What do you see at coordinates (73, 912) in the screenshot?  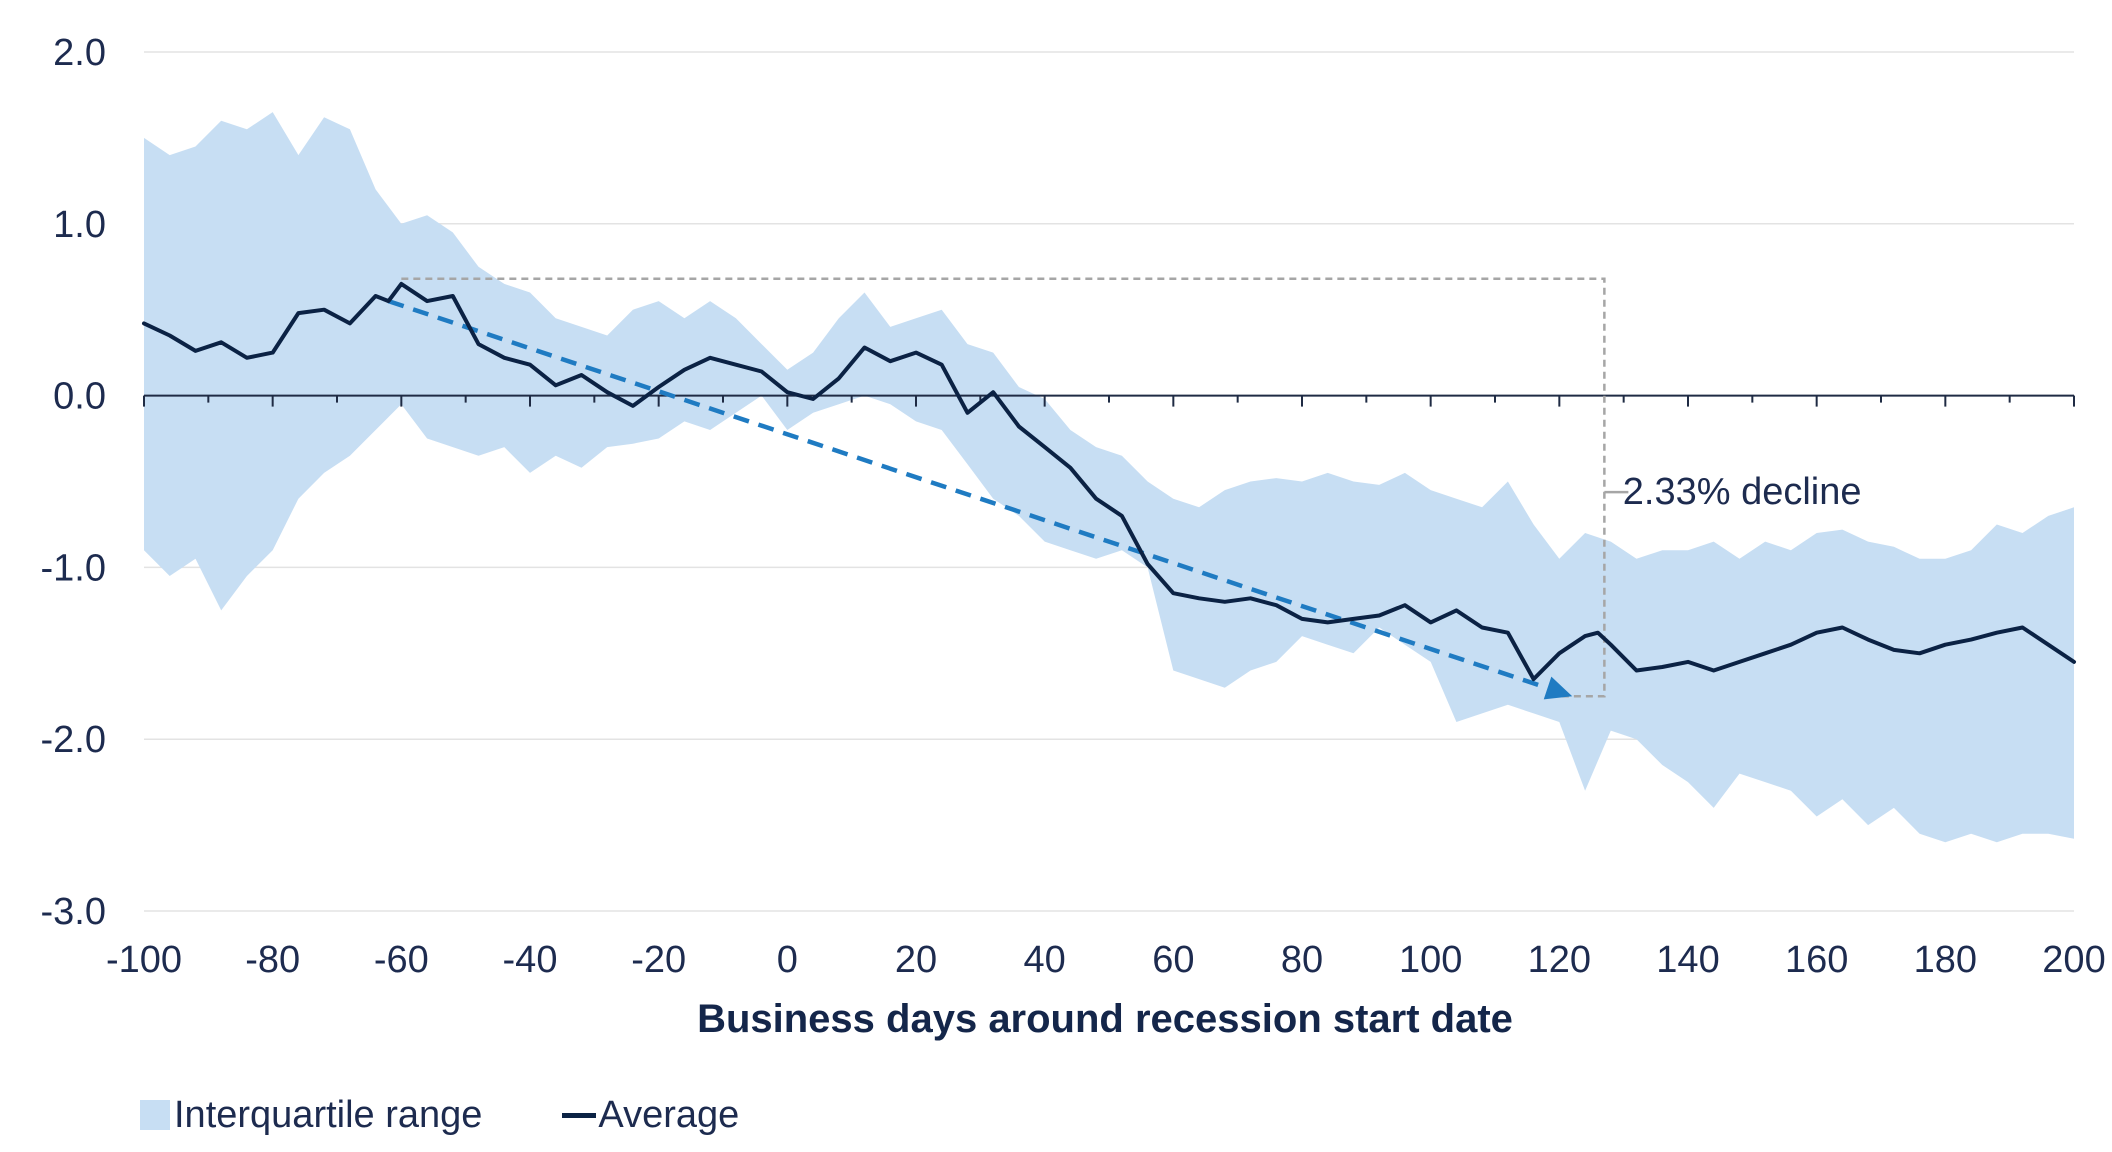 I see `y-tick-label: -3.0` at bounding box center [73, 912].